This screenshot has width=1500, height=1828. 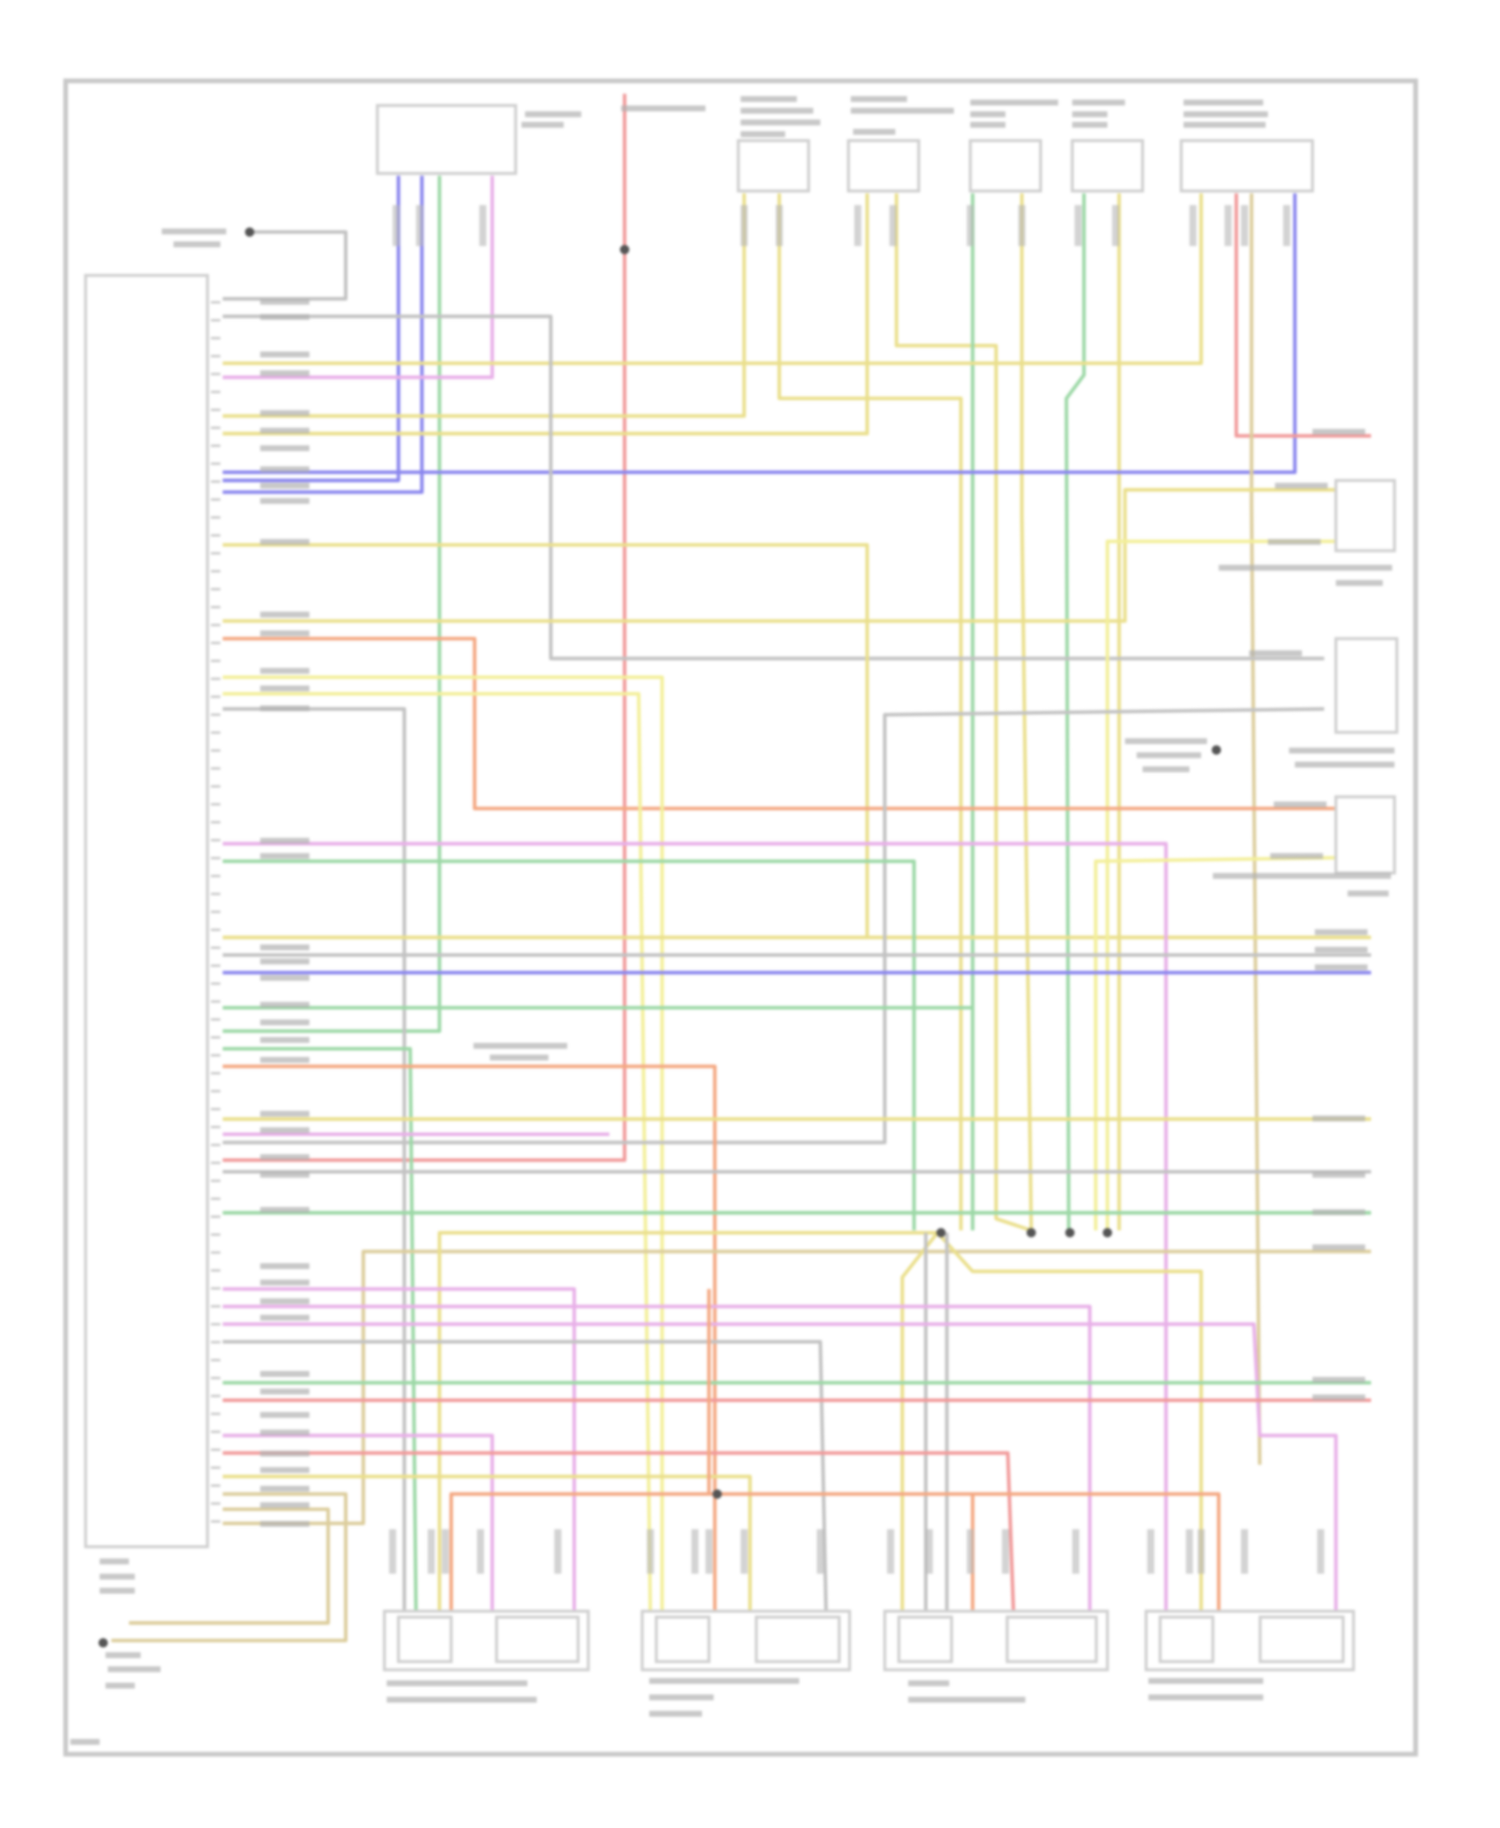 What do you see at coordinates (1214, 1043) in the screenshot?
I see `wire-light_yellow` at bounding box center [1214, 1043].